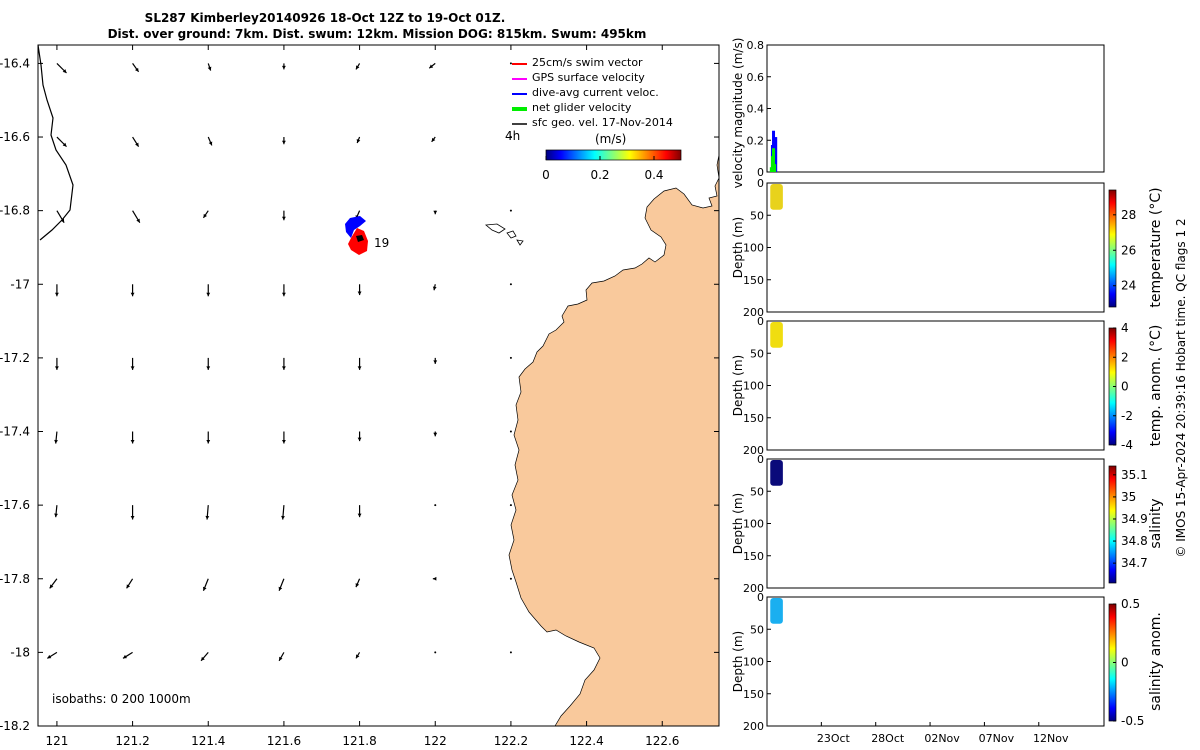  Describe the element at coordinates (756, 45) in the screenshot. I see `velocity-y-tick-label: 0.8` at that location.